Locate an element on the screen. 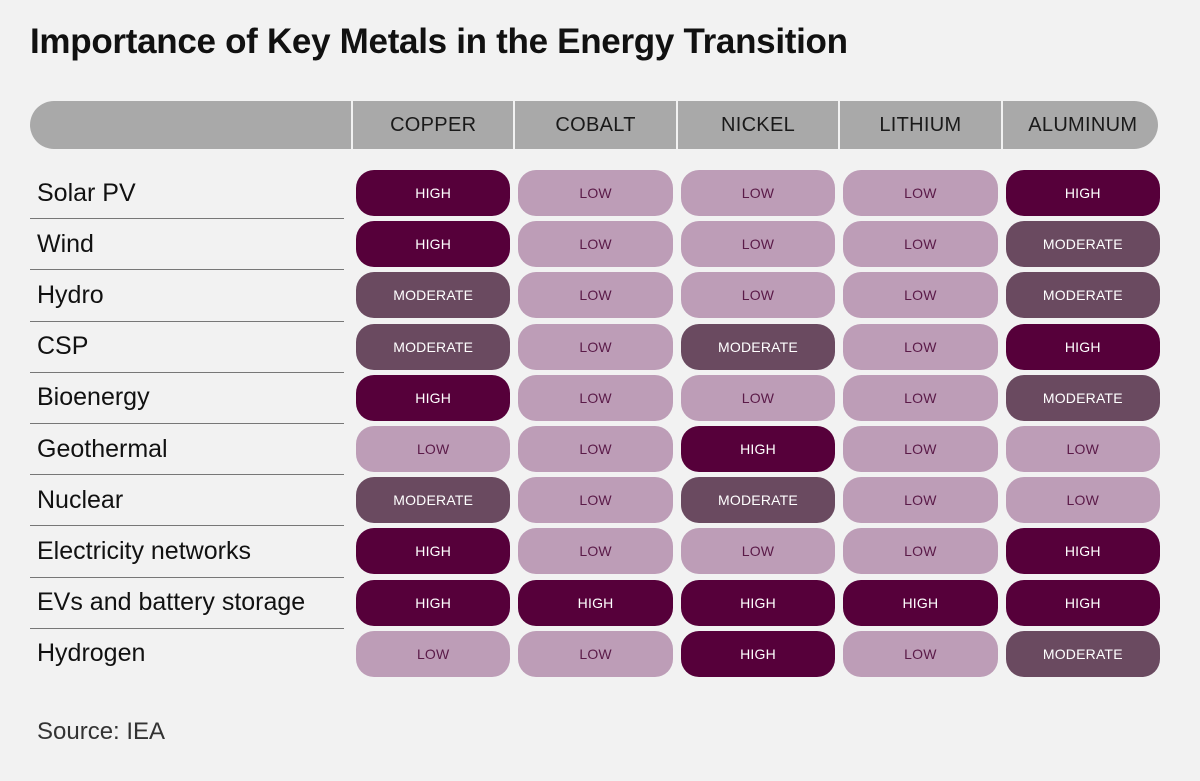 The image size is (1200, 781). rating-pill-hydrogen-nickel: HIGH is located at coordinates (758, 653).